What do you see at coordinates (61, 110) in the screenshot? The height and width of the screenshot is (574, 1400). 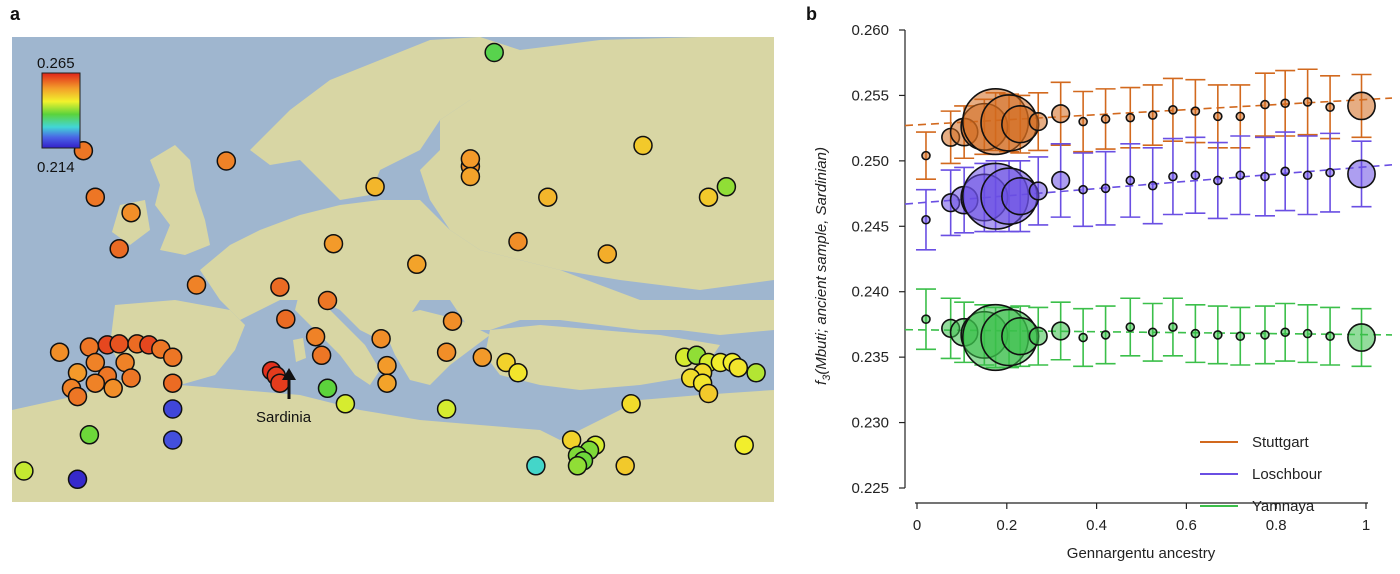 I see `colorbar` at bounding box center [61, 110].